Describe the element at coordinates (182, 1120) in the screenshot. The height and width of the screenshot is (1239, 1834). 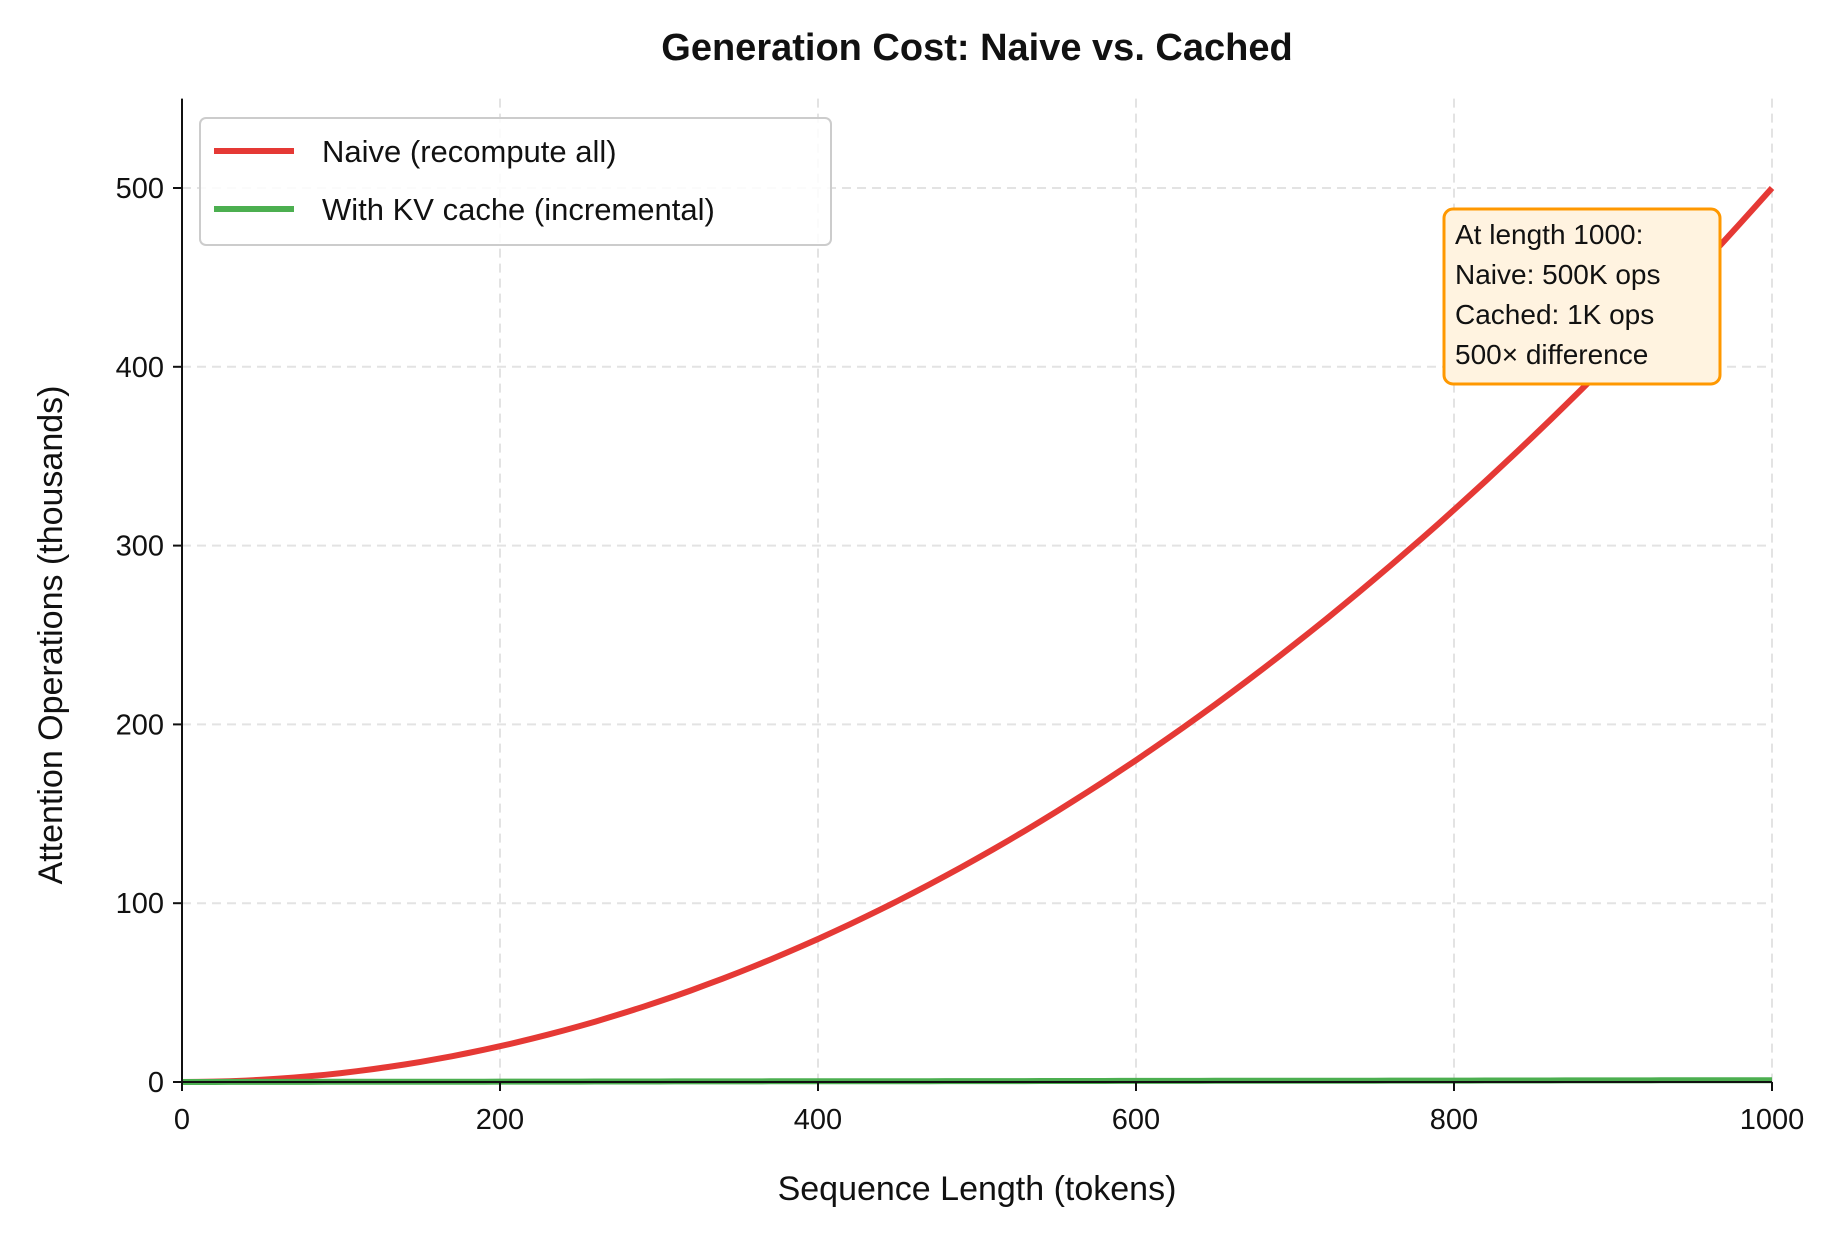
I see `x-tick-label: 0` at that location.